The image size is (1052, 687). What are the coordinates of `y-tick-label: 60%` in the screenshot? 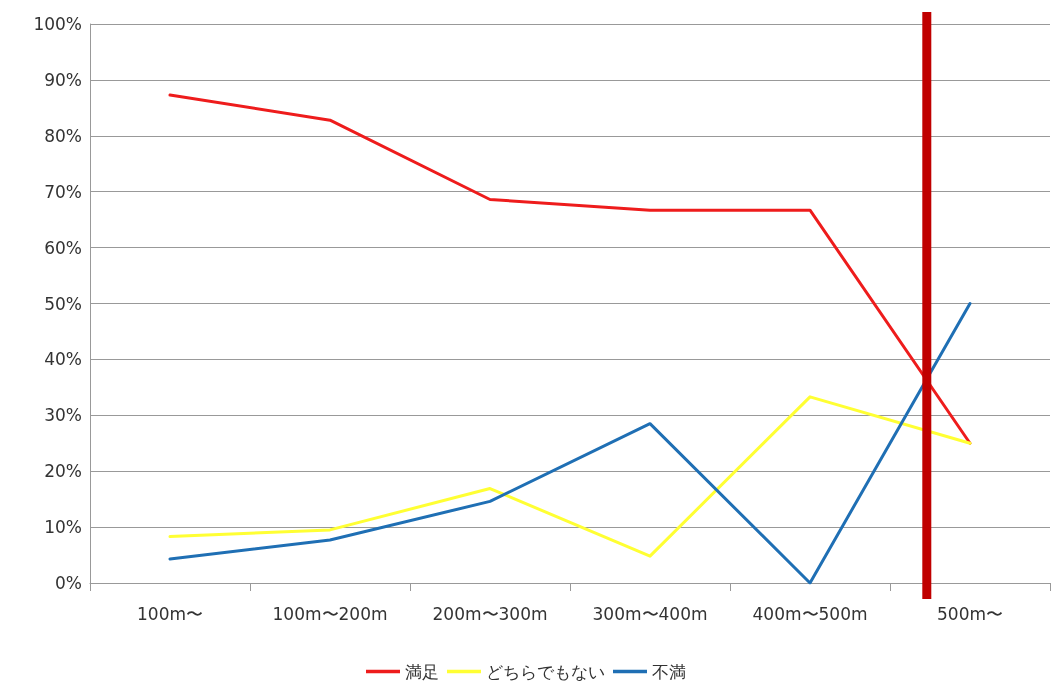 It's located at (63, 247).